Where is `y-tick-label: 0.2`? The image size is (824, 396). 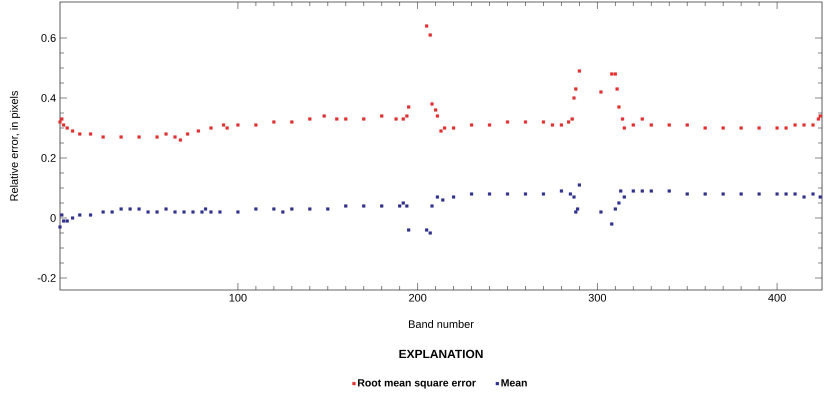 y-tick-label: 0.2 is located at coordinates (48, 158).